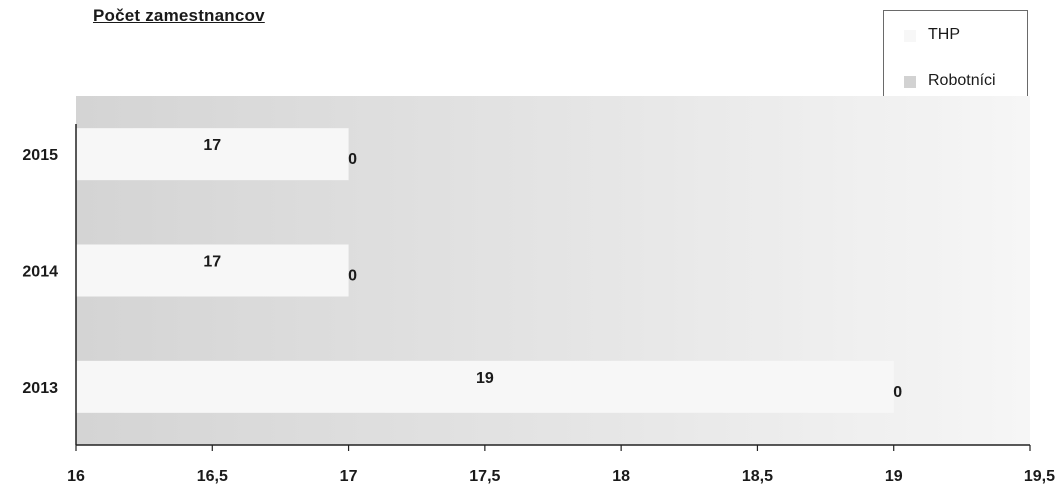 The width and height of the screenshot is (1059, 503). I want to click on data-label-robotnici-2013: 0, so click(897, 392).